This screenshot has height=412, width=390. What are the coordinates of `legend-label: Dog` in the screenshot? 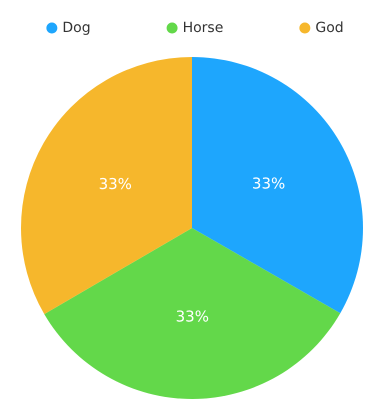 It's located at (76, 28).